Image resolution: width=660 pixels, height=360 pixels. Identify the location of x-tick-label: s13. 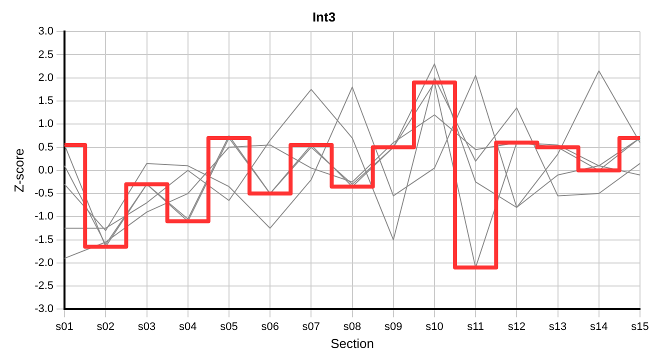
(557, 326).